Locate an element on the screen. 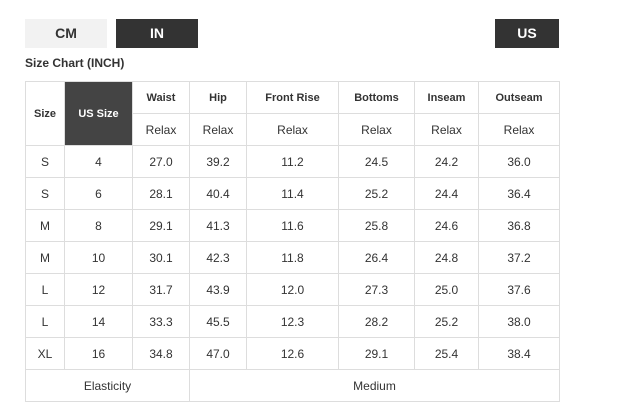 This screenshot has width=632, height=411. measurement-cell: 25.8 is located at coordinates (376, 225).